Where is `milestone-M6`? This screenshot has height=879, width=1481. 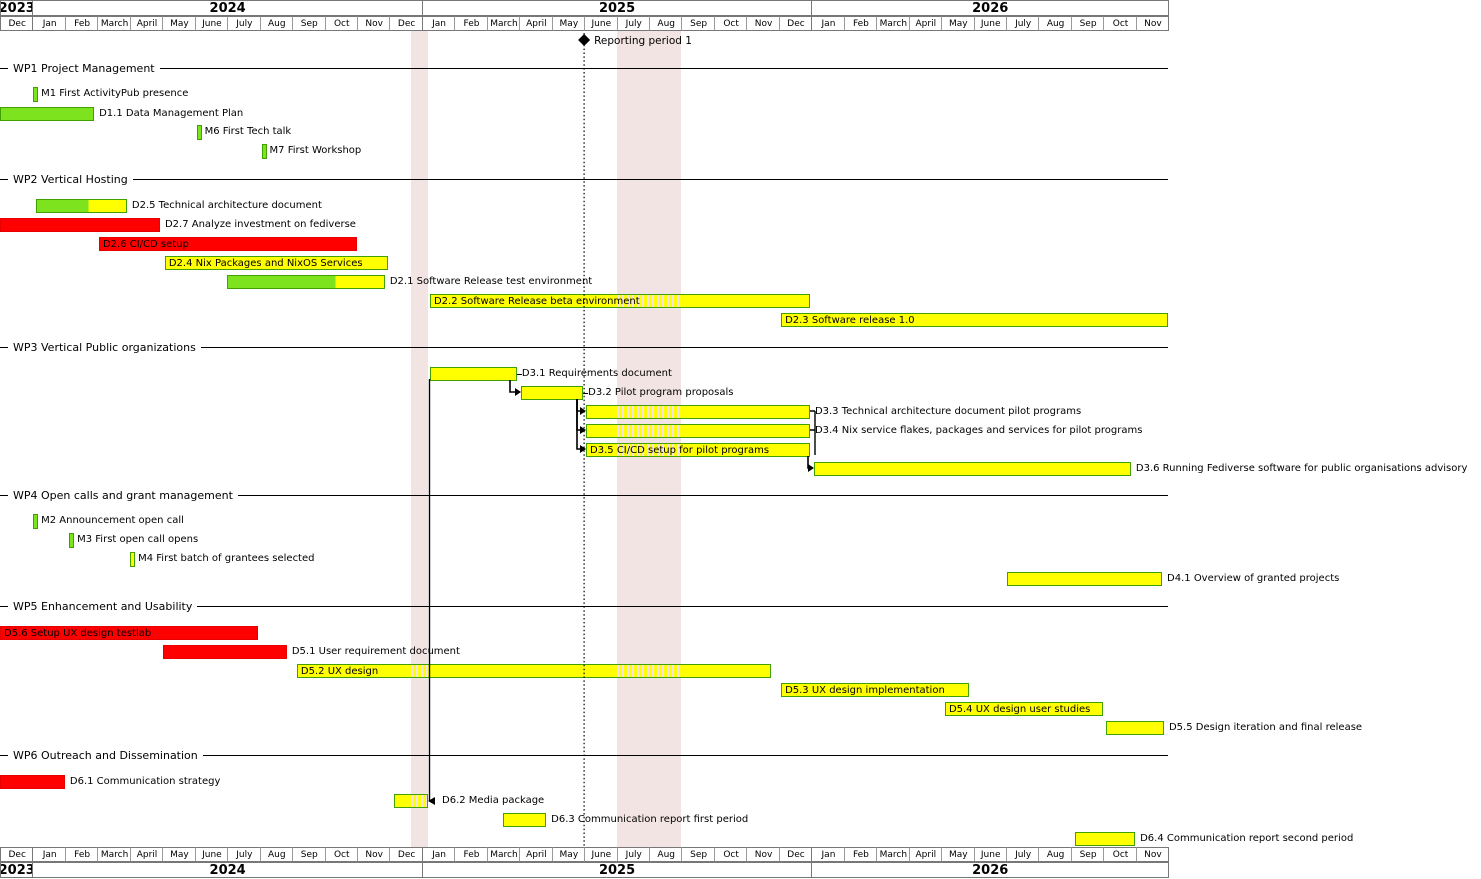
milestone-M6 is located at coordinates (199, 132).